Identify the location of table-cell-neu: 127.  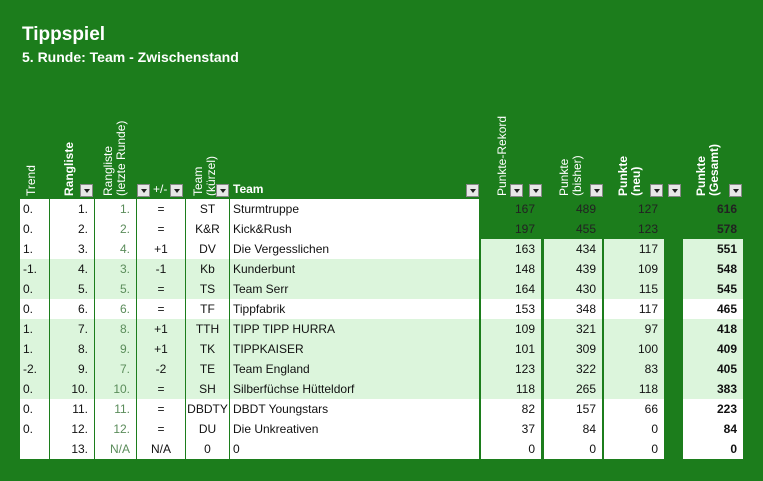
(634, 209).